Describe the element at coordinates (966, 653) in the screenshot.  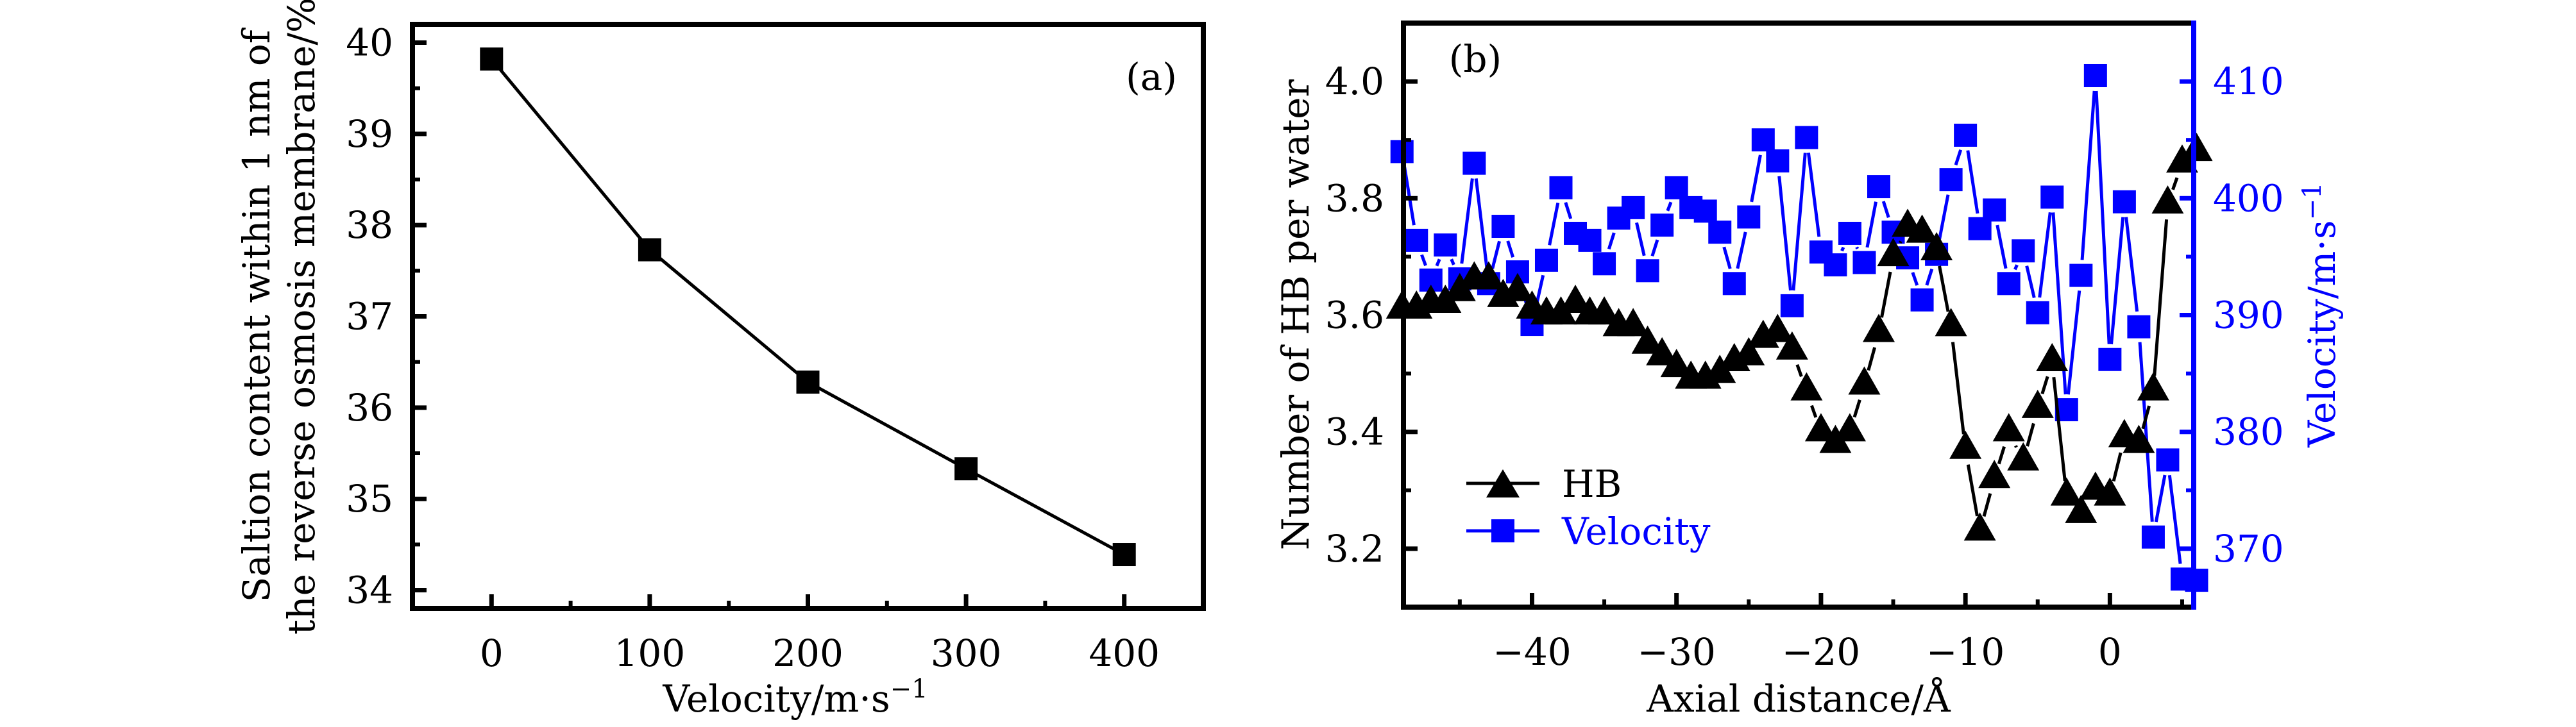
I see `a-x-tick-label: 300` at that location.